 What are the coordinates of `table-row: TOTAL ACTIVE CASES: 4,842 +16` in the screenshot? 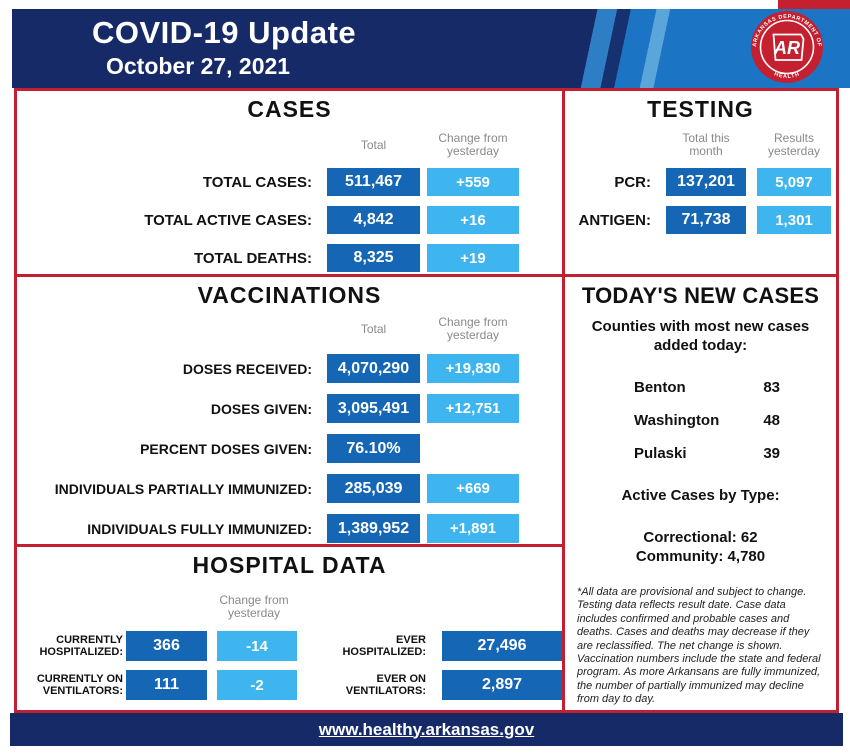 It's located at (289, 220).